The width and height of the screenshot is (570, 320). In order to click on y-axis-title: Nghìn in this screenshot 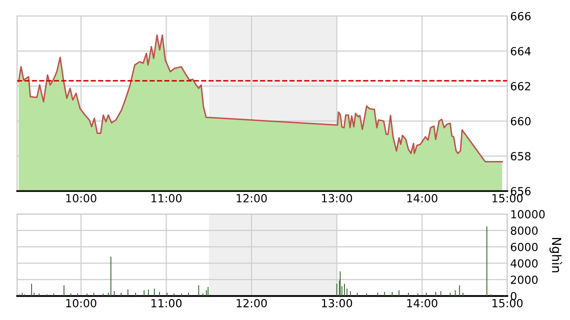, I will do `click(555, 255)`.